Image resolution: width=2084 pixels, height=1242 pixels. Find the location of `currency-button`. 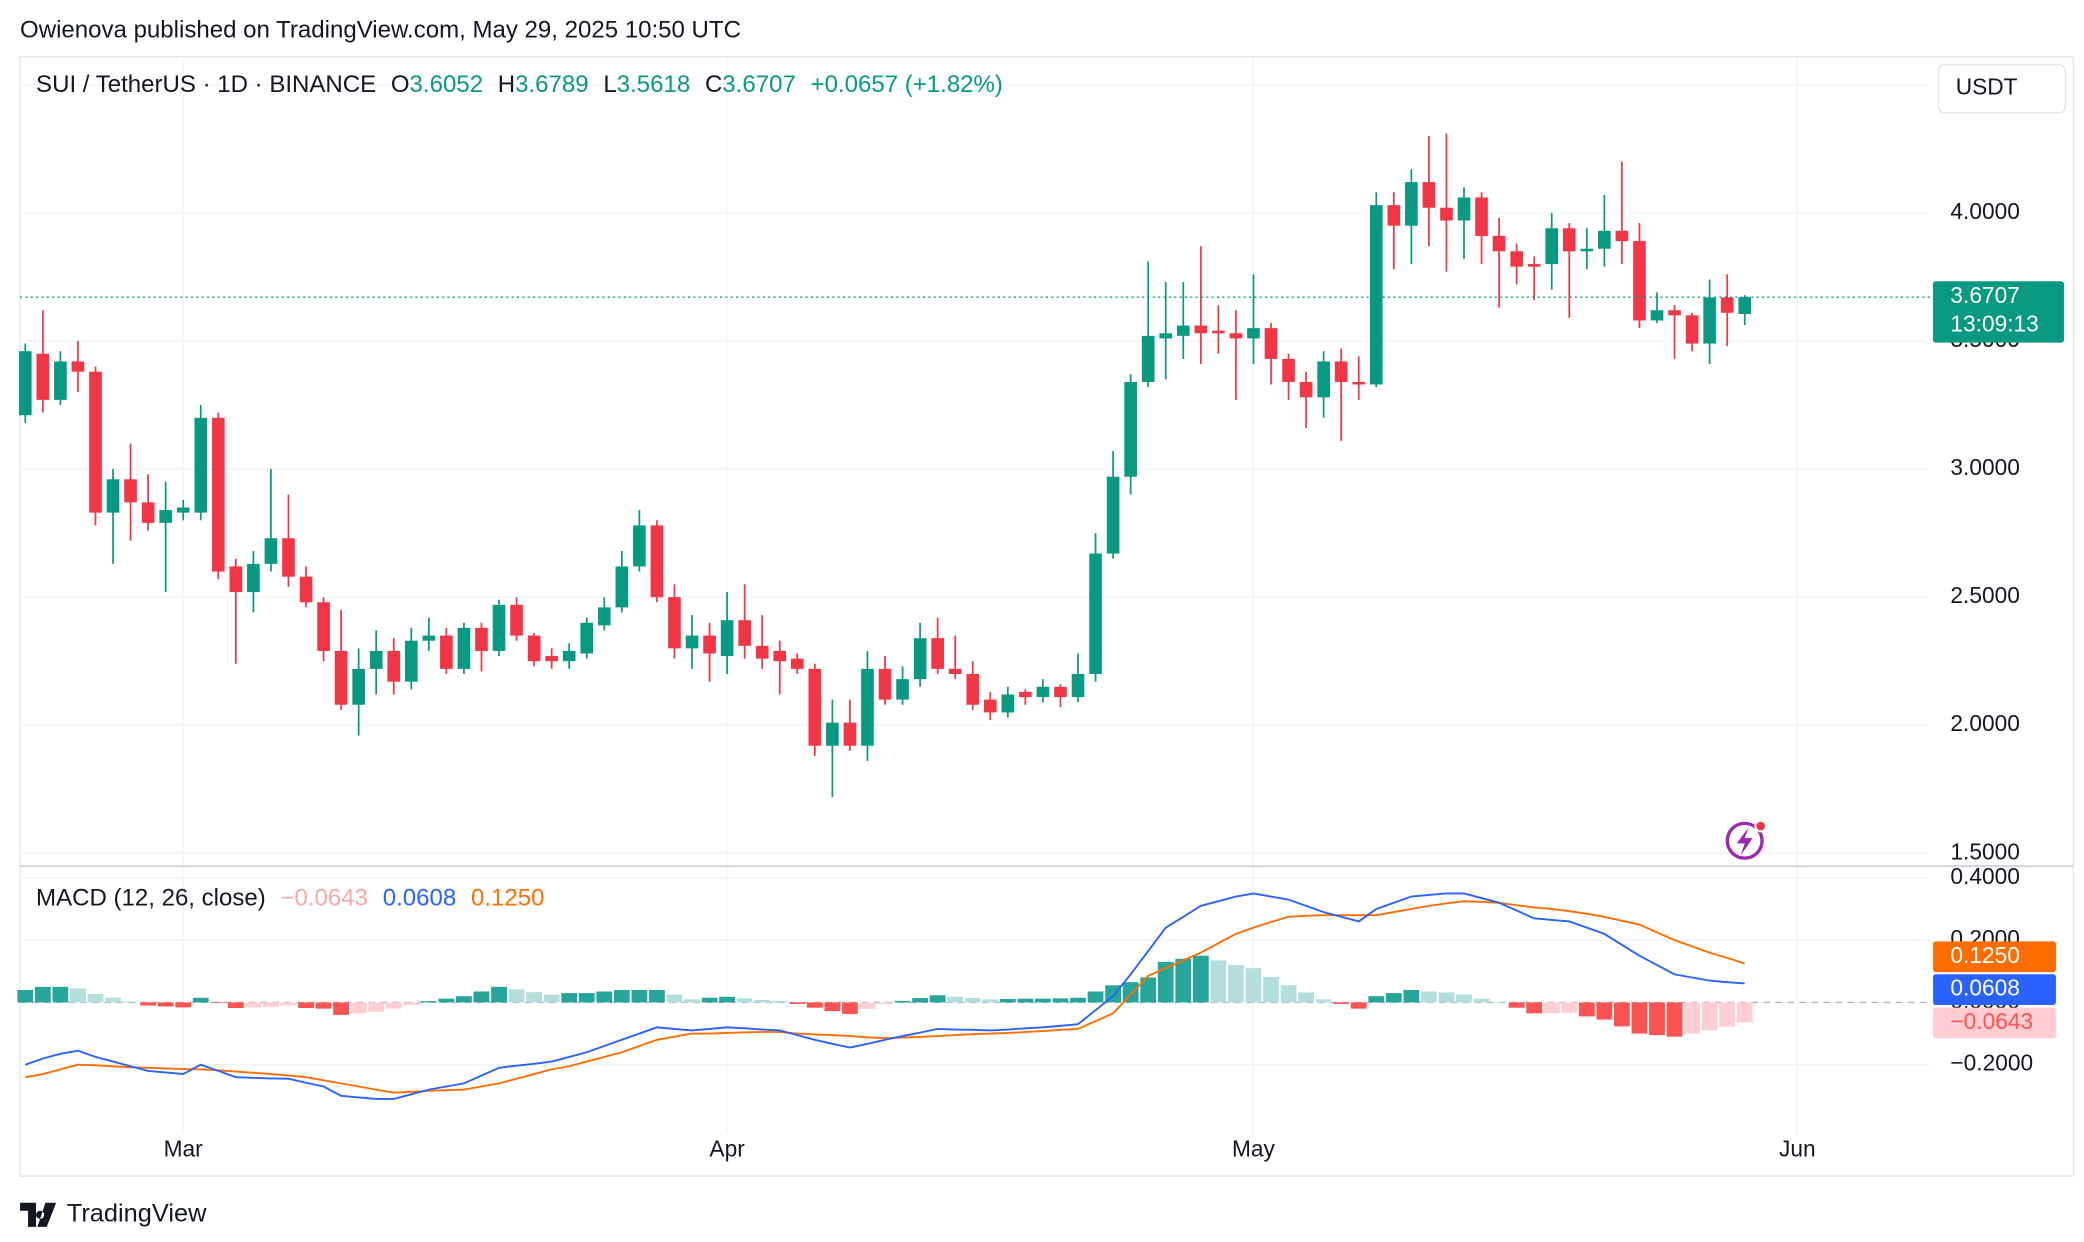

currency-button is located at coordinates (2001, 88).